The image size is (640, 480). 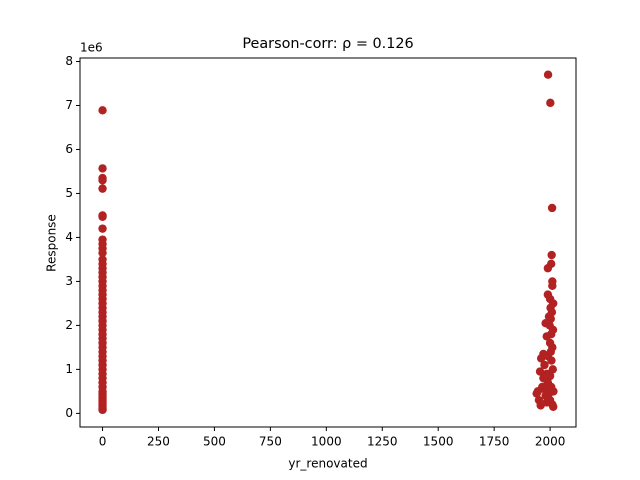 I want to click on y-axis-label: Response, so click(x=52, y=243).